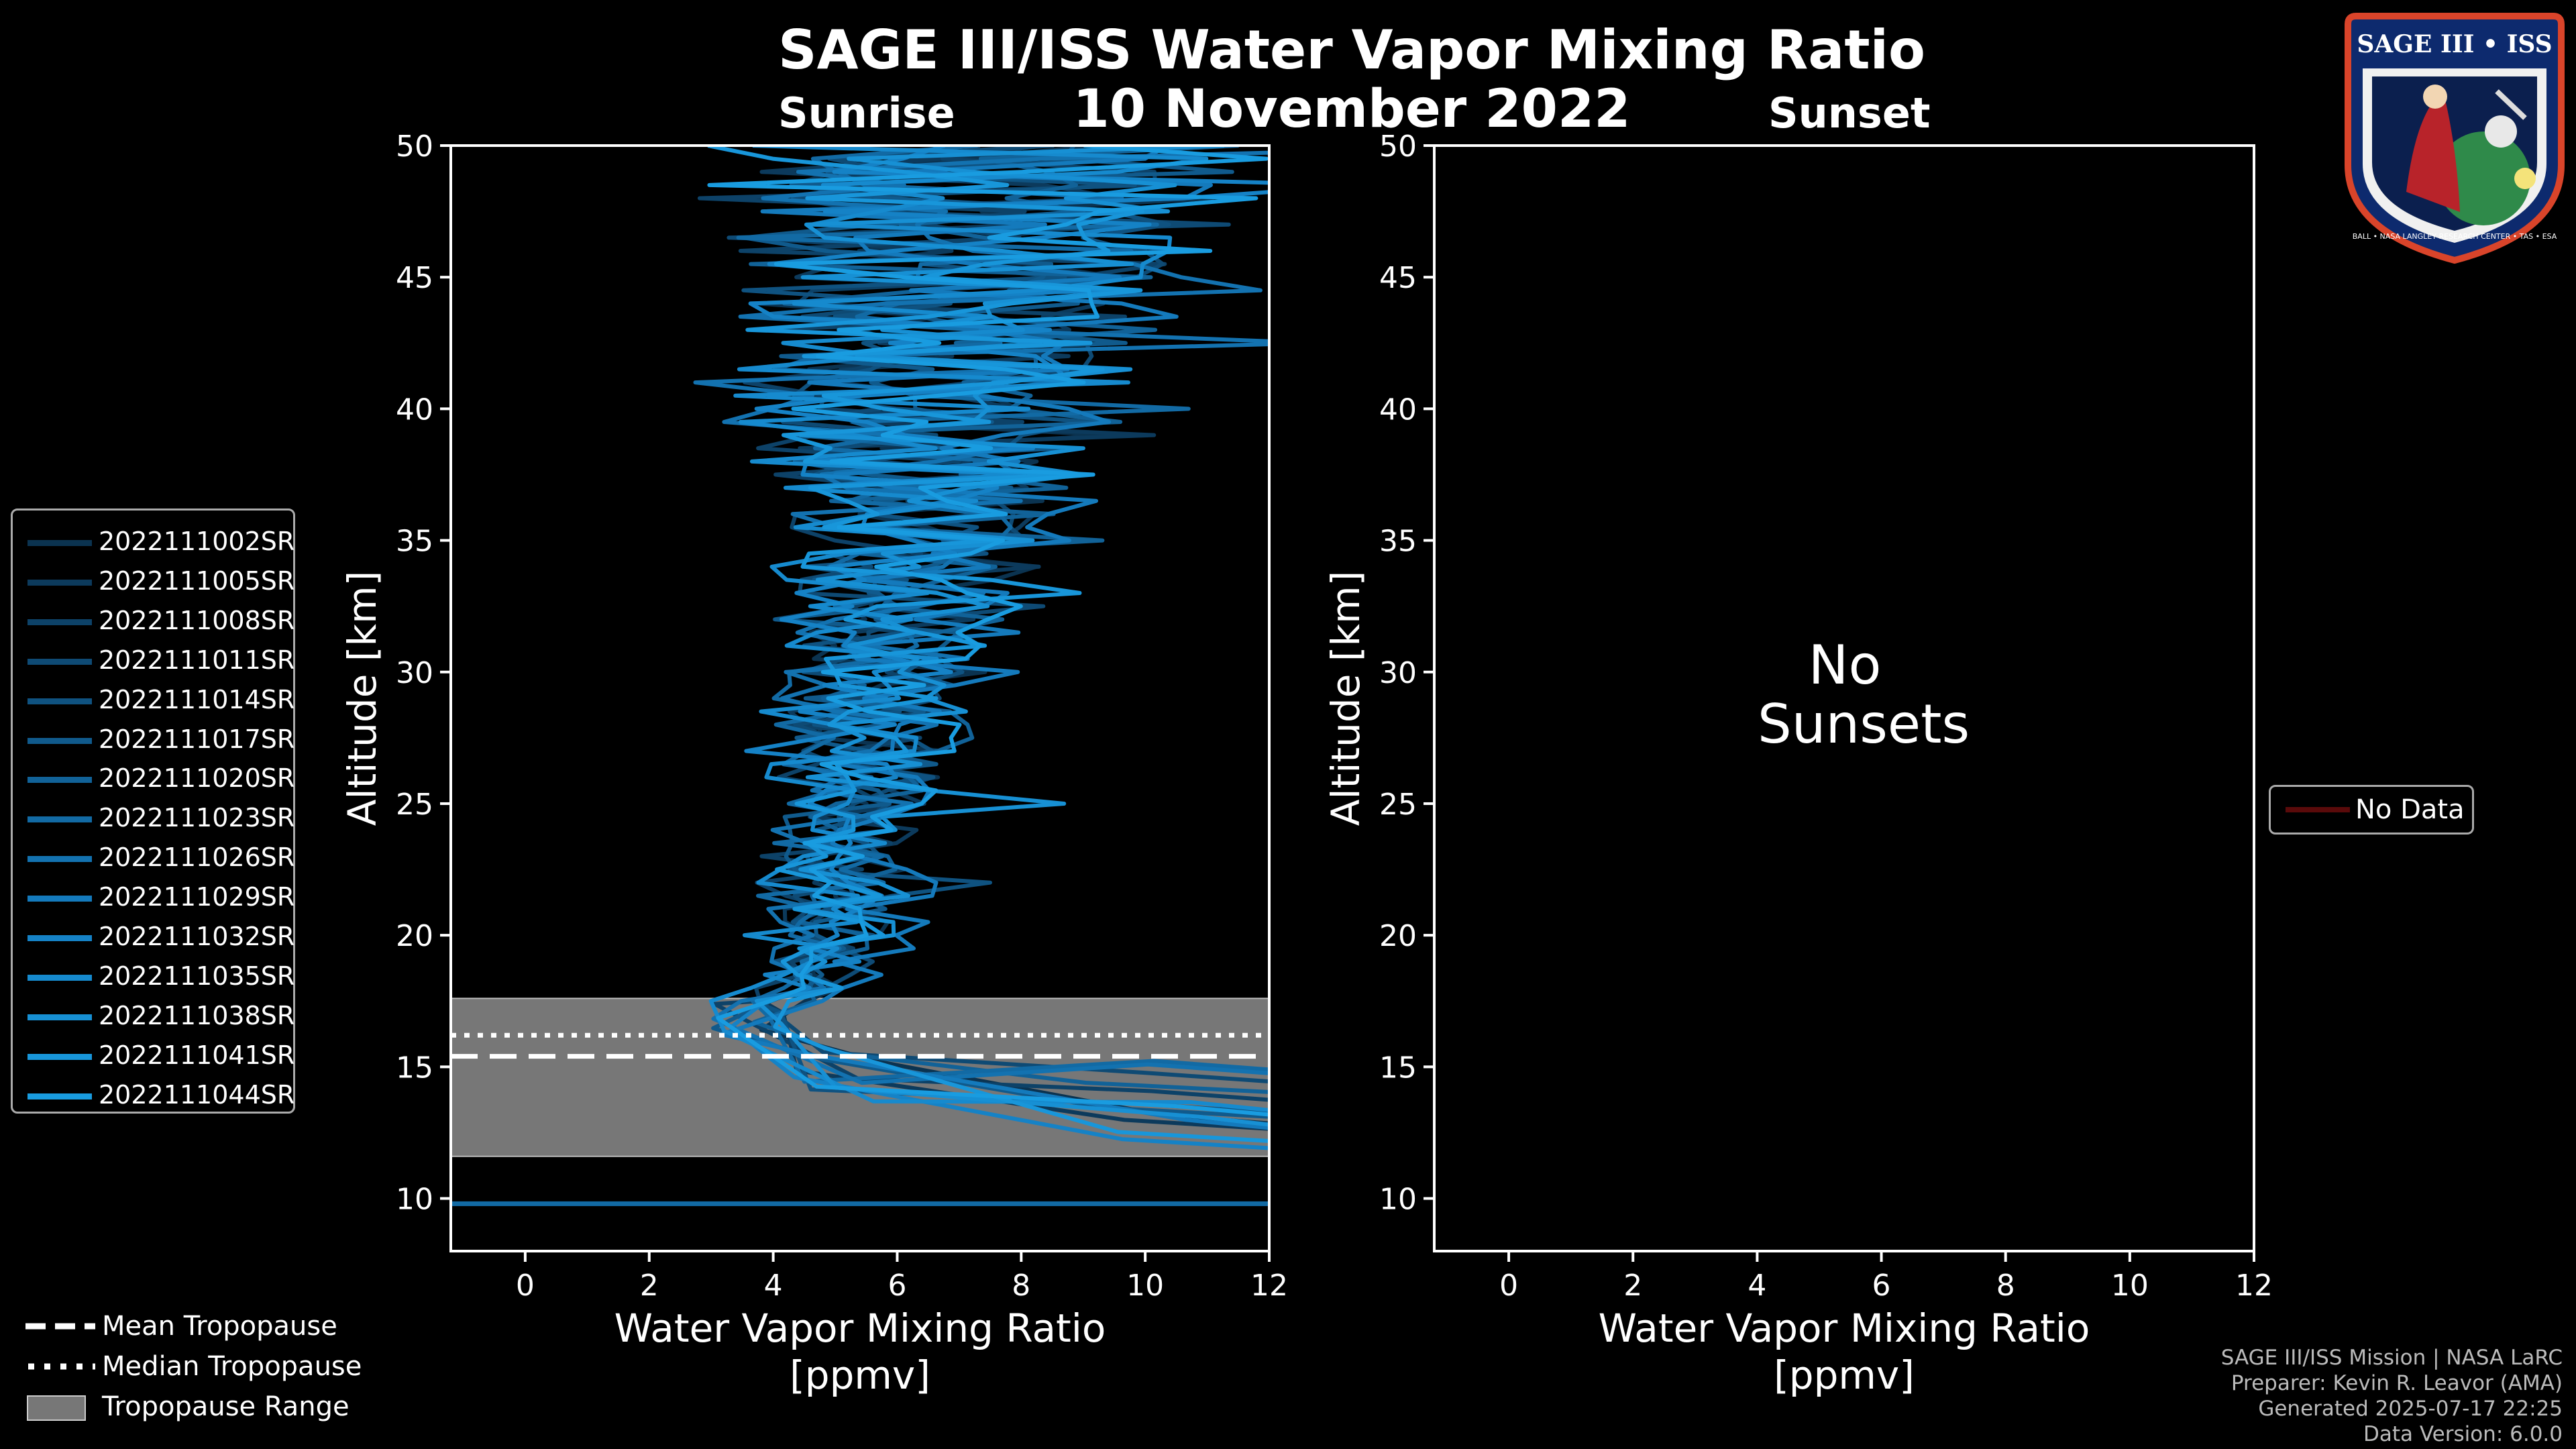 This screenshot has height=1449, width=2576. Describe the element at coordinates (219, 1326) in the screenshot. I see `mean-tropopause-label: Mean Tropopause` at that location.